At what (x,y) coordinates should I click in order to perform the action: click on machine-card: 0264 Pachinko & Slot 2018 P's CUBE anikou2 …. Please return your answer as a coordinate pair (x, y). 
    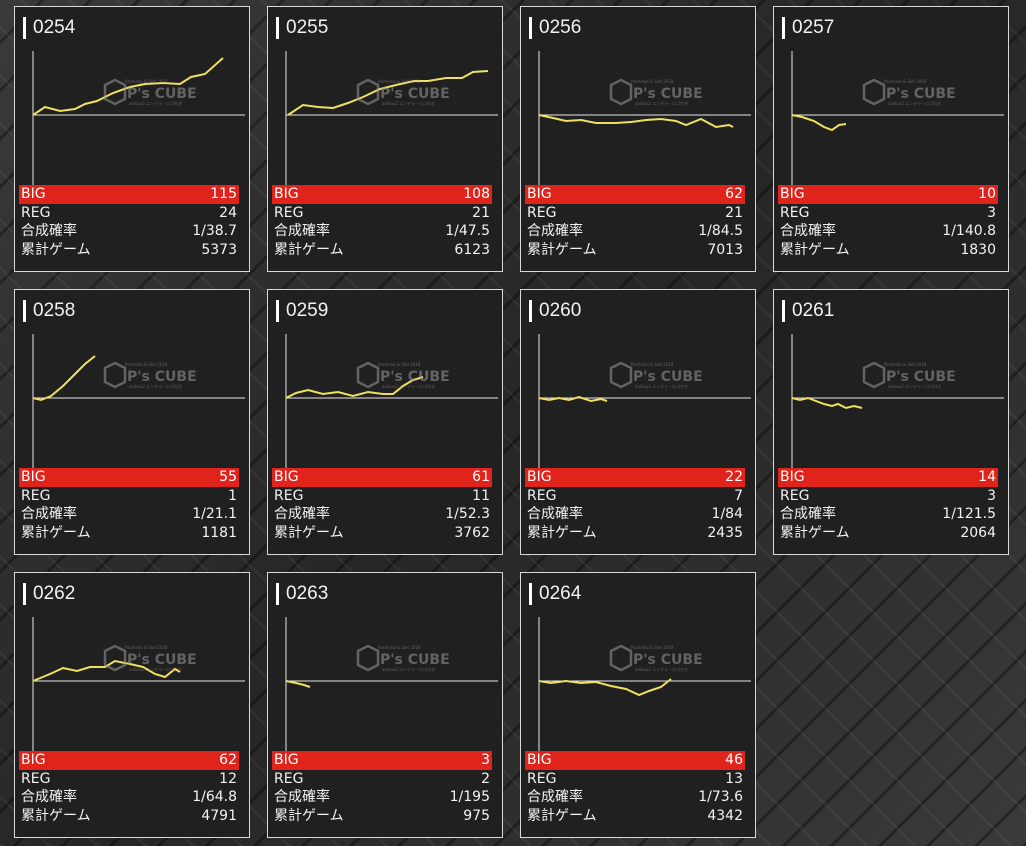
    Looking at the image, I should click on (638, 705).